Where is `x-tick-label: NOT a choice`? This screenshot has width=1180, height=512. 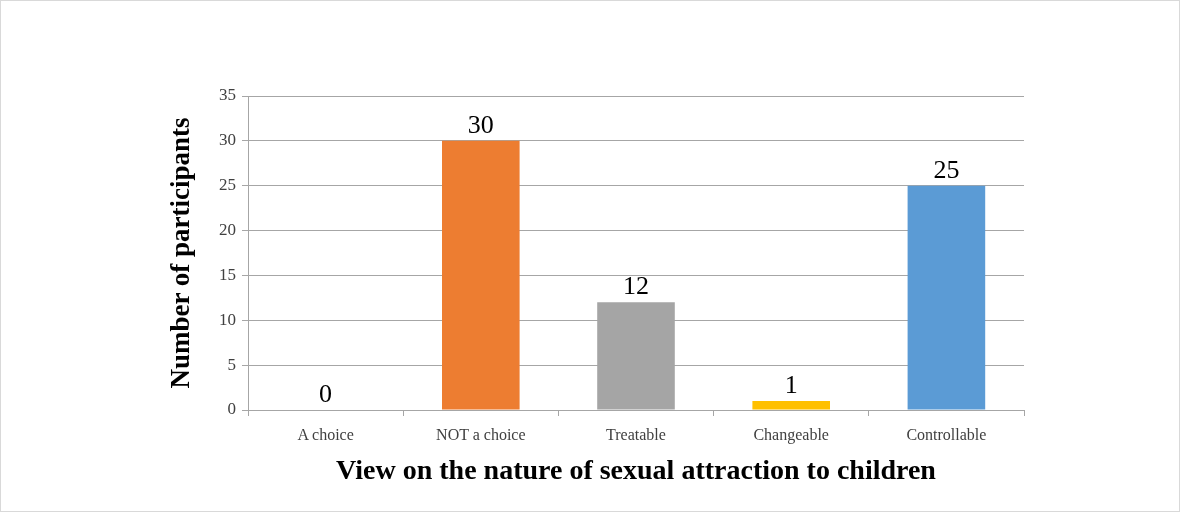
x-tick-label: NOT a choice is located at coordinates (481, 434).